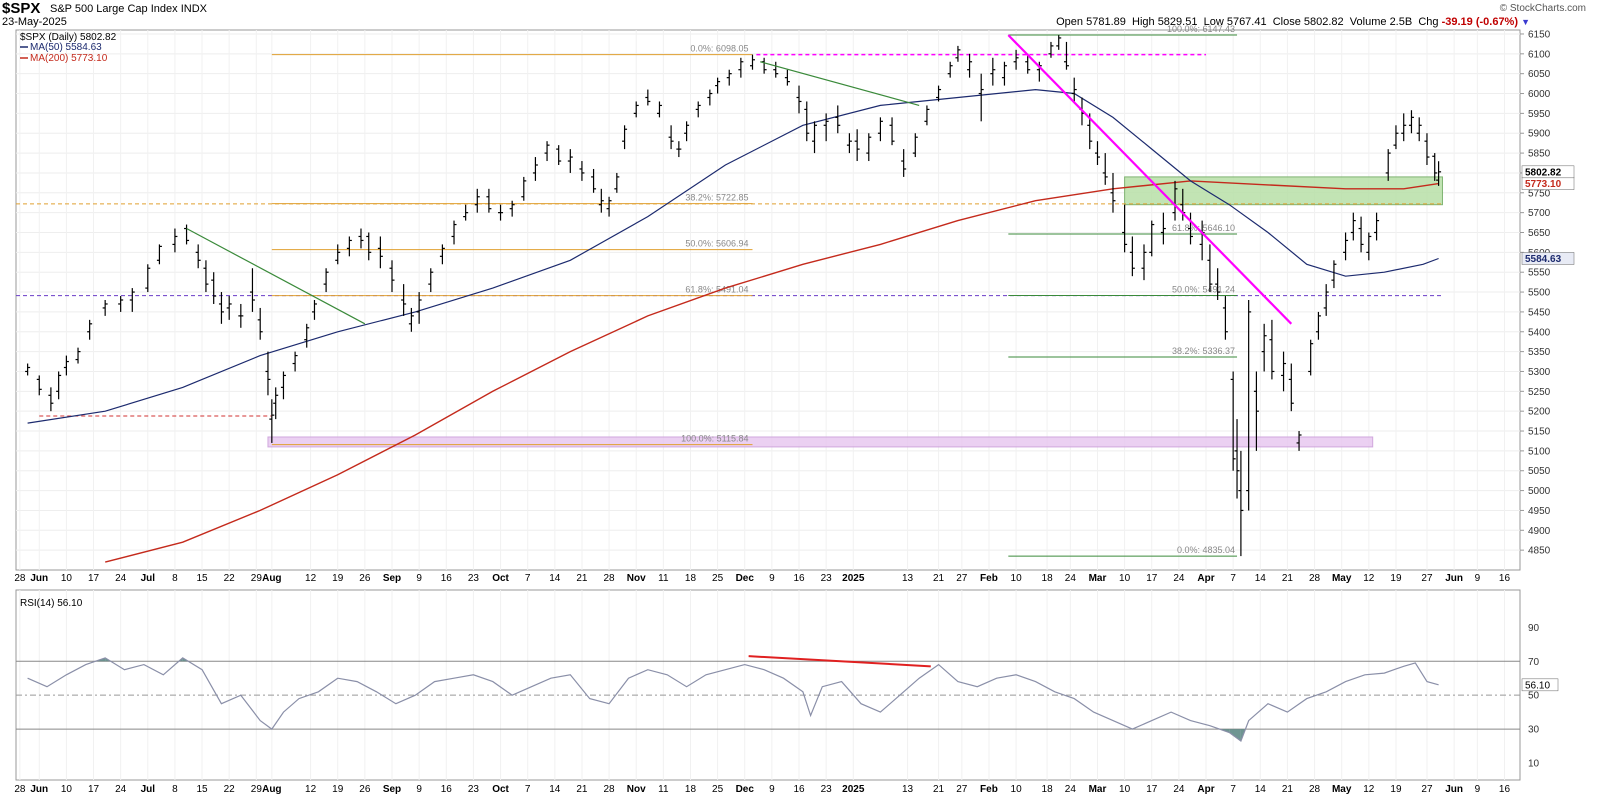  I want to click on x-tick-label: 21, so click(582, 578).